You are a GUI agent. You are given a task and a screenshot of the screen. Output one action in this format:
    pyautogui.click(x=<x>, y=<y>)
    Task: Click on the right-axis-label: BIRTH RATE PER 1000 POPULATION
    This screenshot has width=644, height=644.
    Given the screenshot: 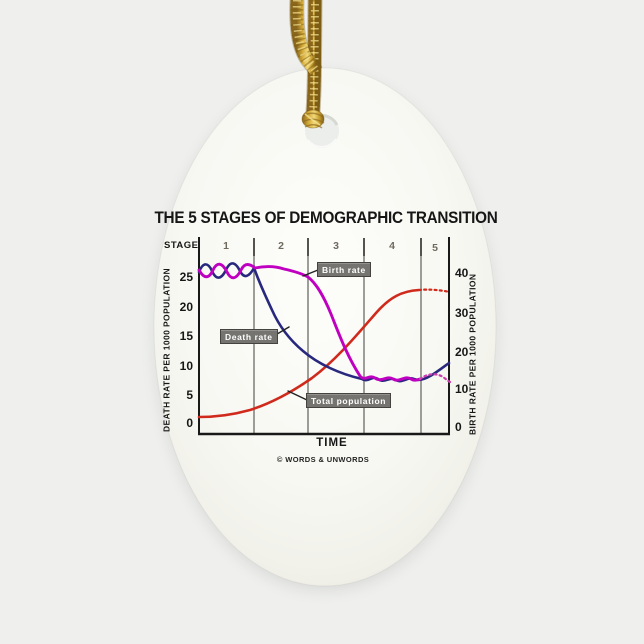 What is the action you would take?
    pyautogui.click(x=472, y=354)
    